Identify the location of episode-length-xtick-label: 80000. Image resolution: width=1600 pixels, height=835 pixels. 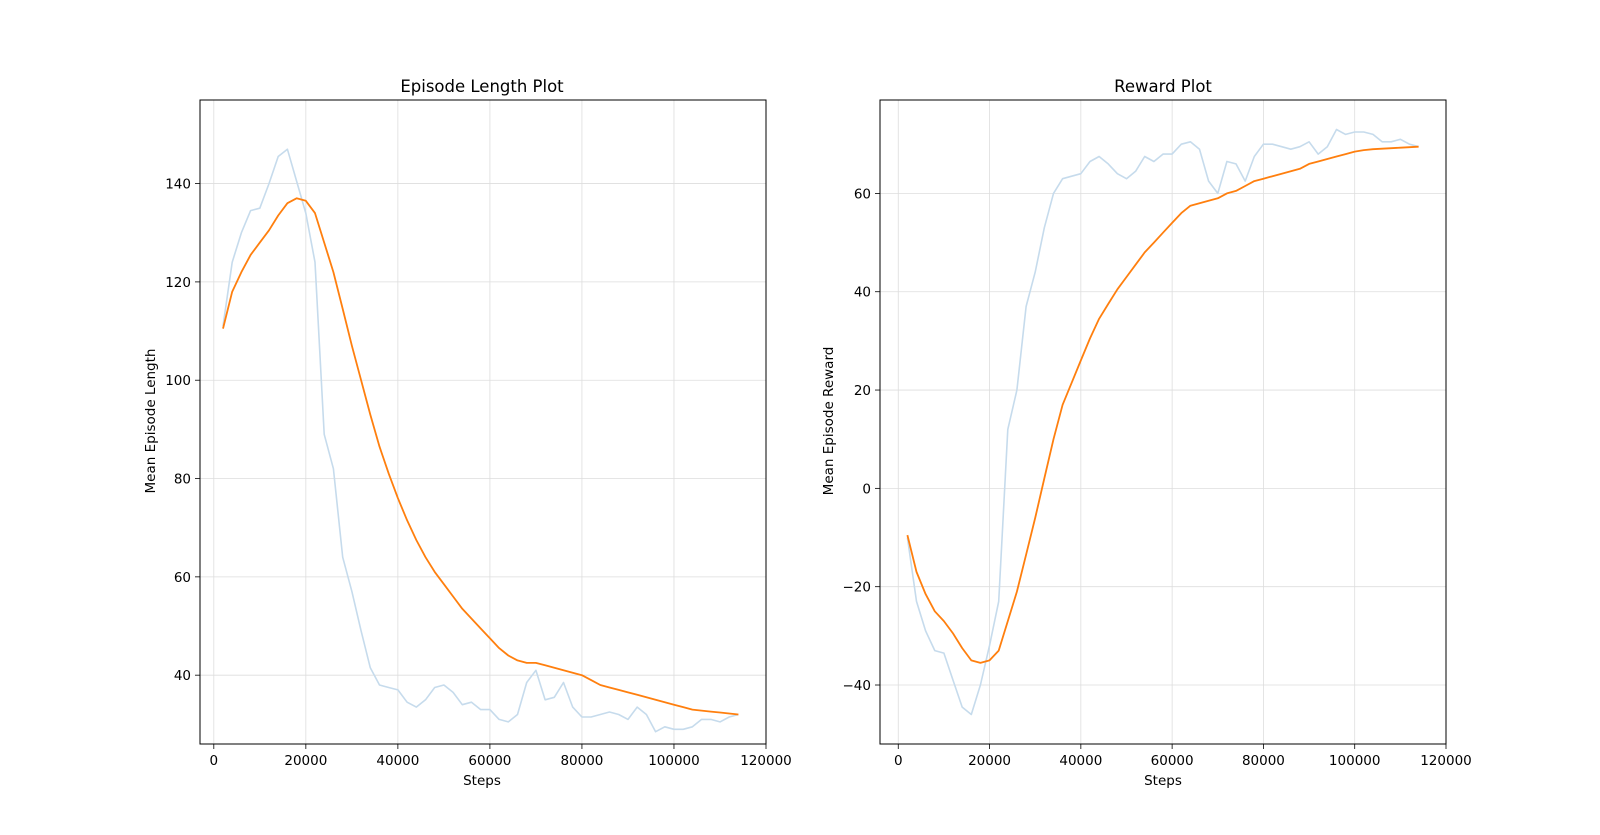
(581, 761).